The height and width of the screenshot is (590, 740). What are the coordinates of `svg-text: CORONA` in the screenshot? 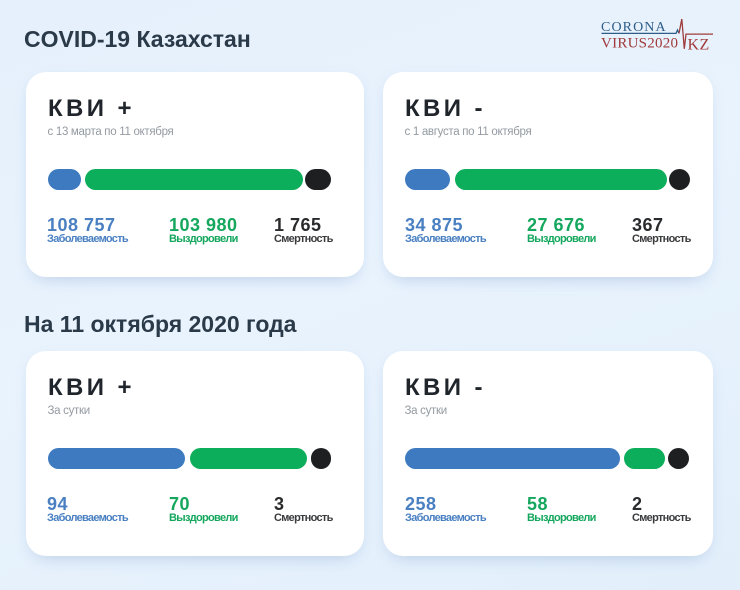 It's located at (634, 27).